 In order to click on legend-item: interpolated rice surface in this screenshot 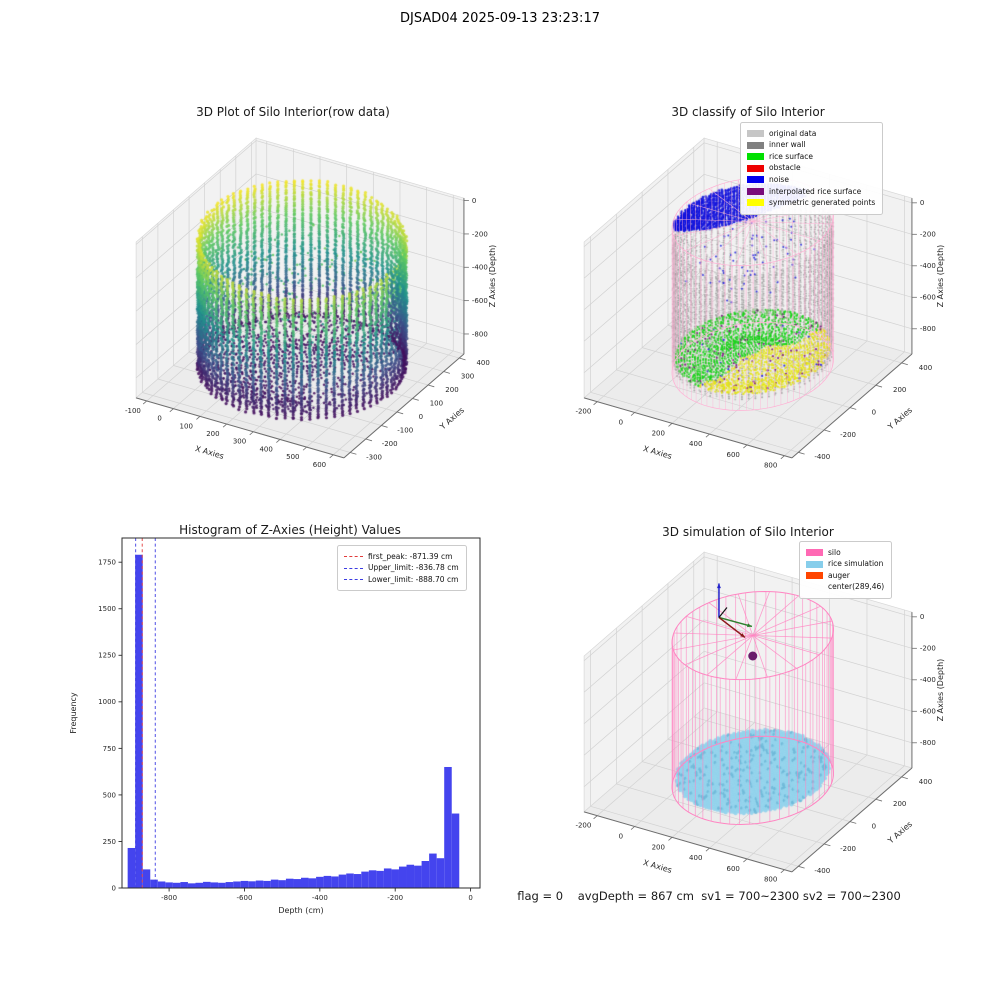, I will do `click(811, 192)`.